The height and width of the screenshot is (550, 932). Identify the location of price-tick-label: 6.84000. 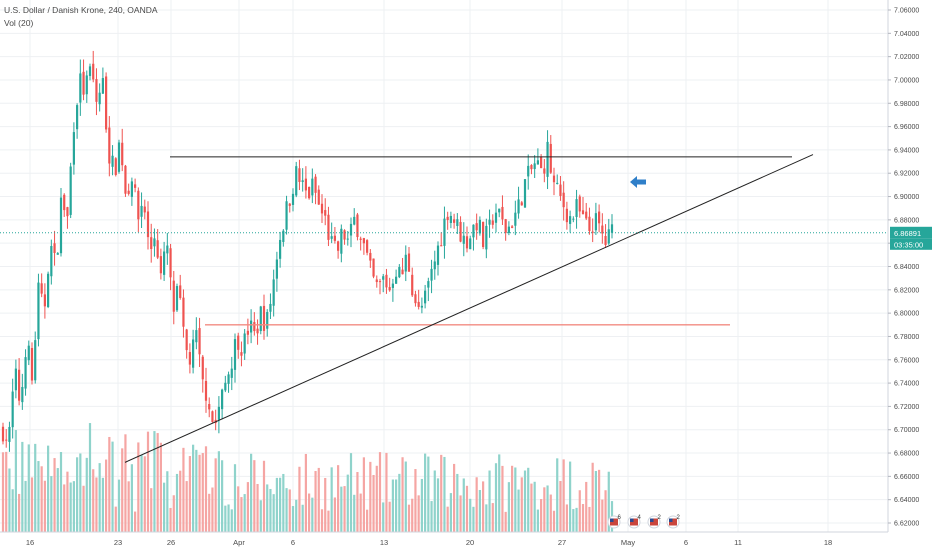
(906, 267).